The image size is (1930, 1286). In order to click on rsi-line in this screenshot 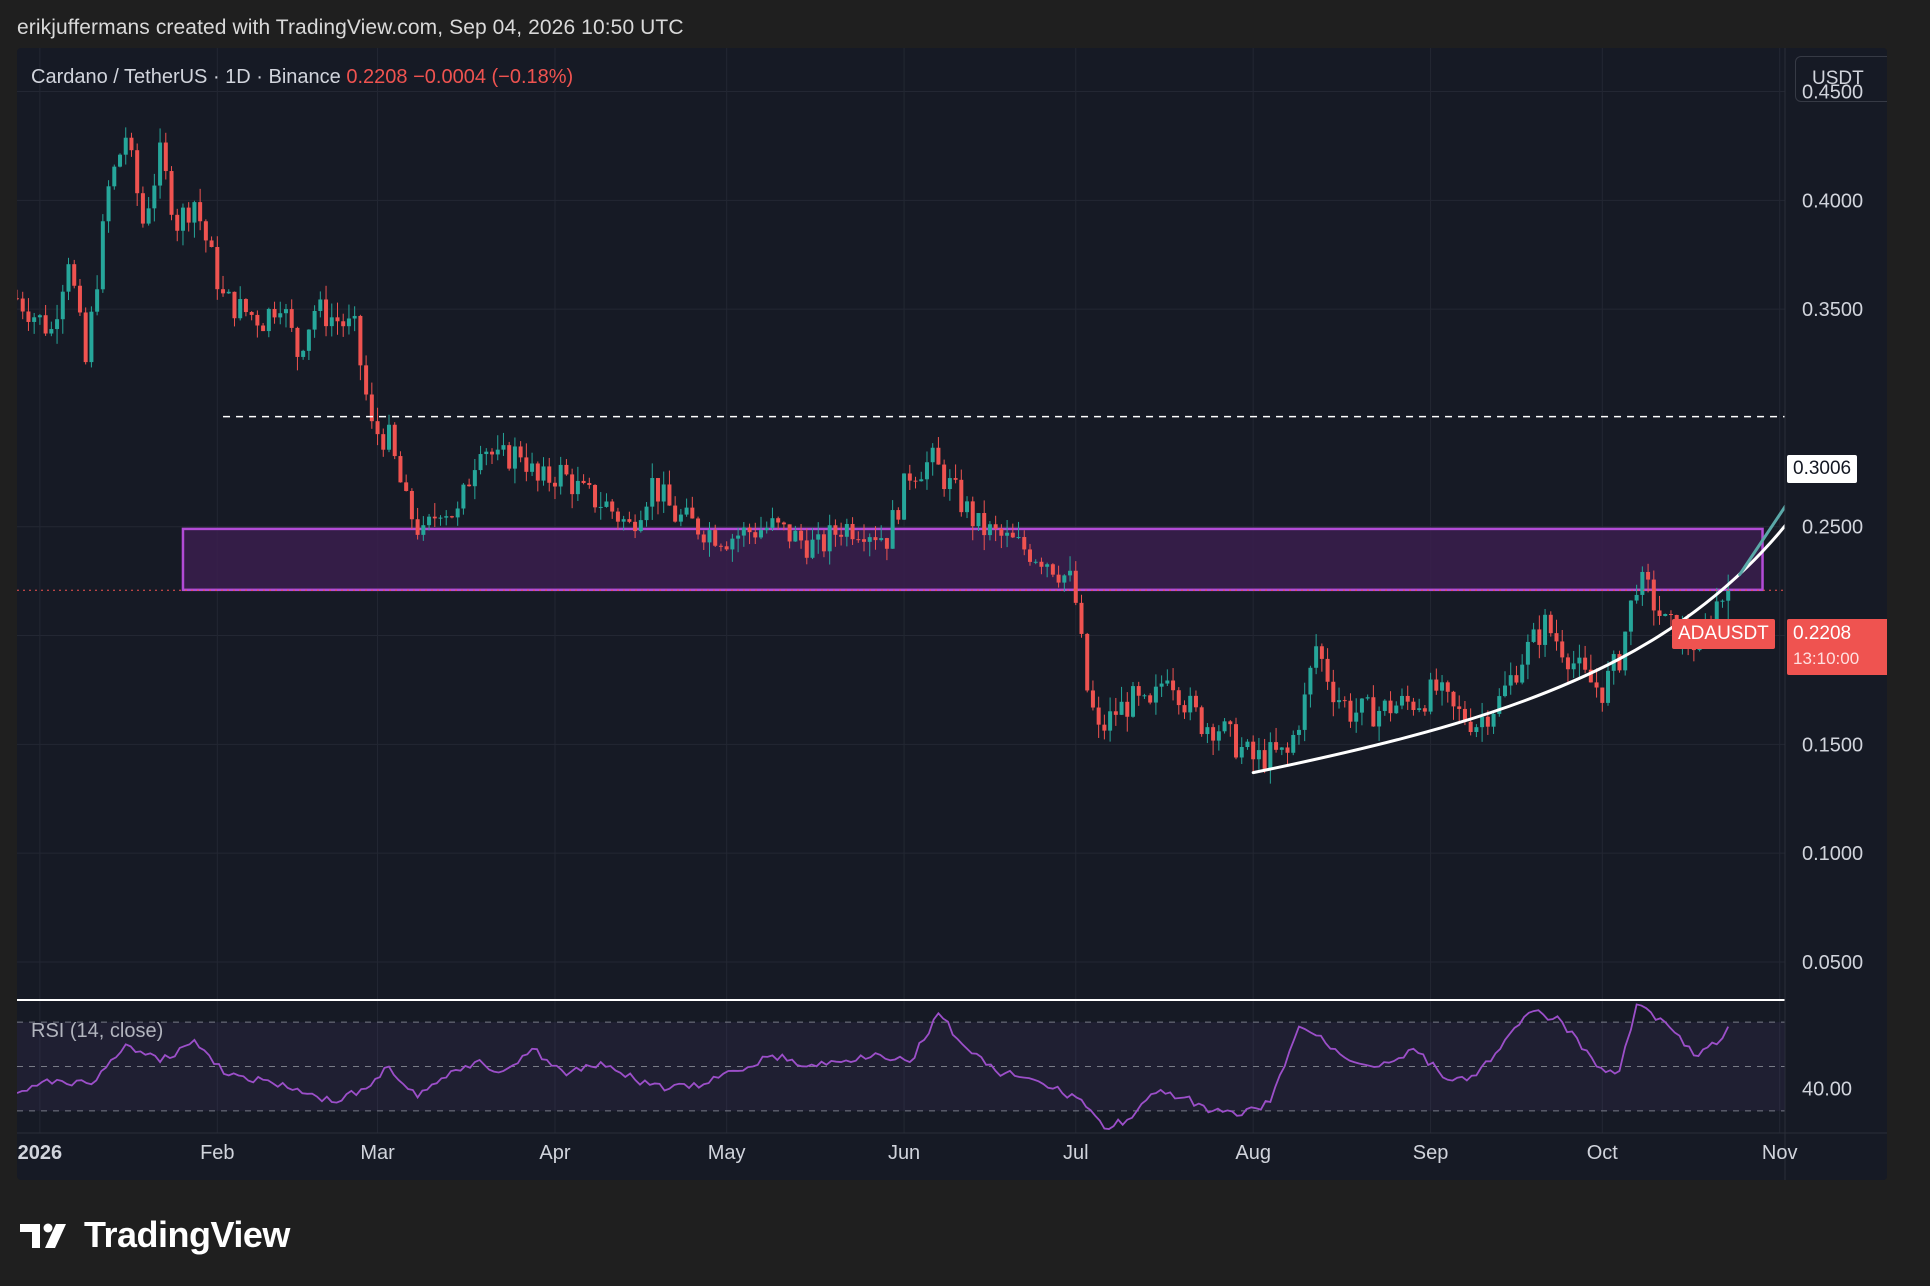, I will do `click(873, 1066)`.